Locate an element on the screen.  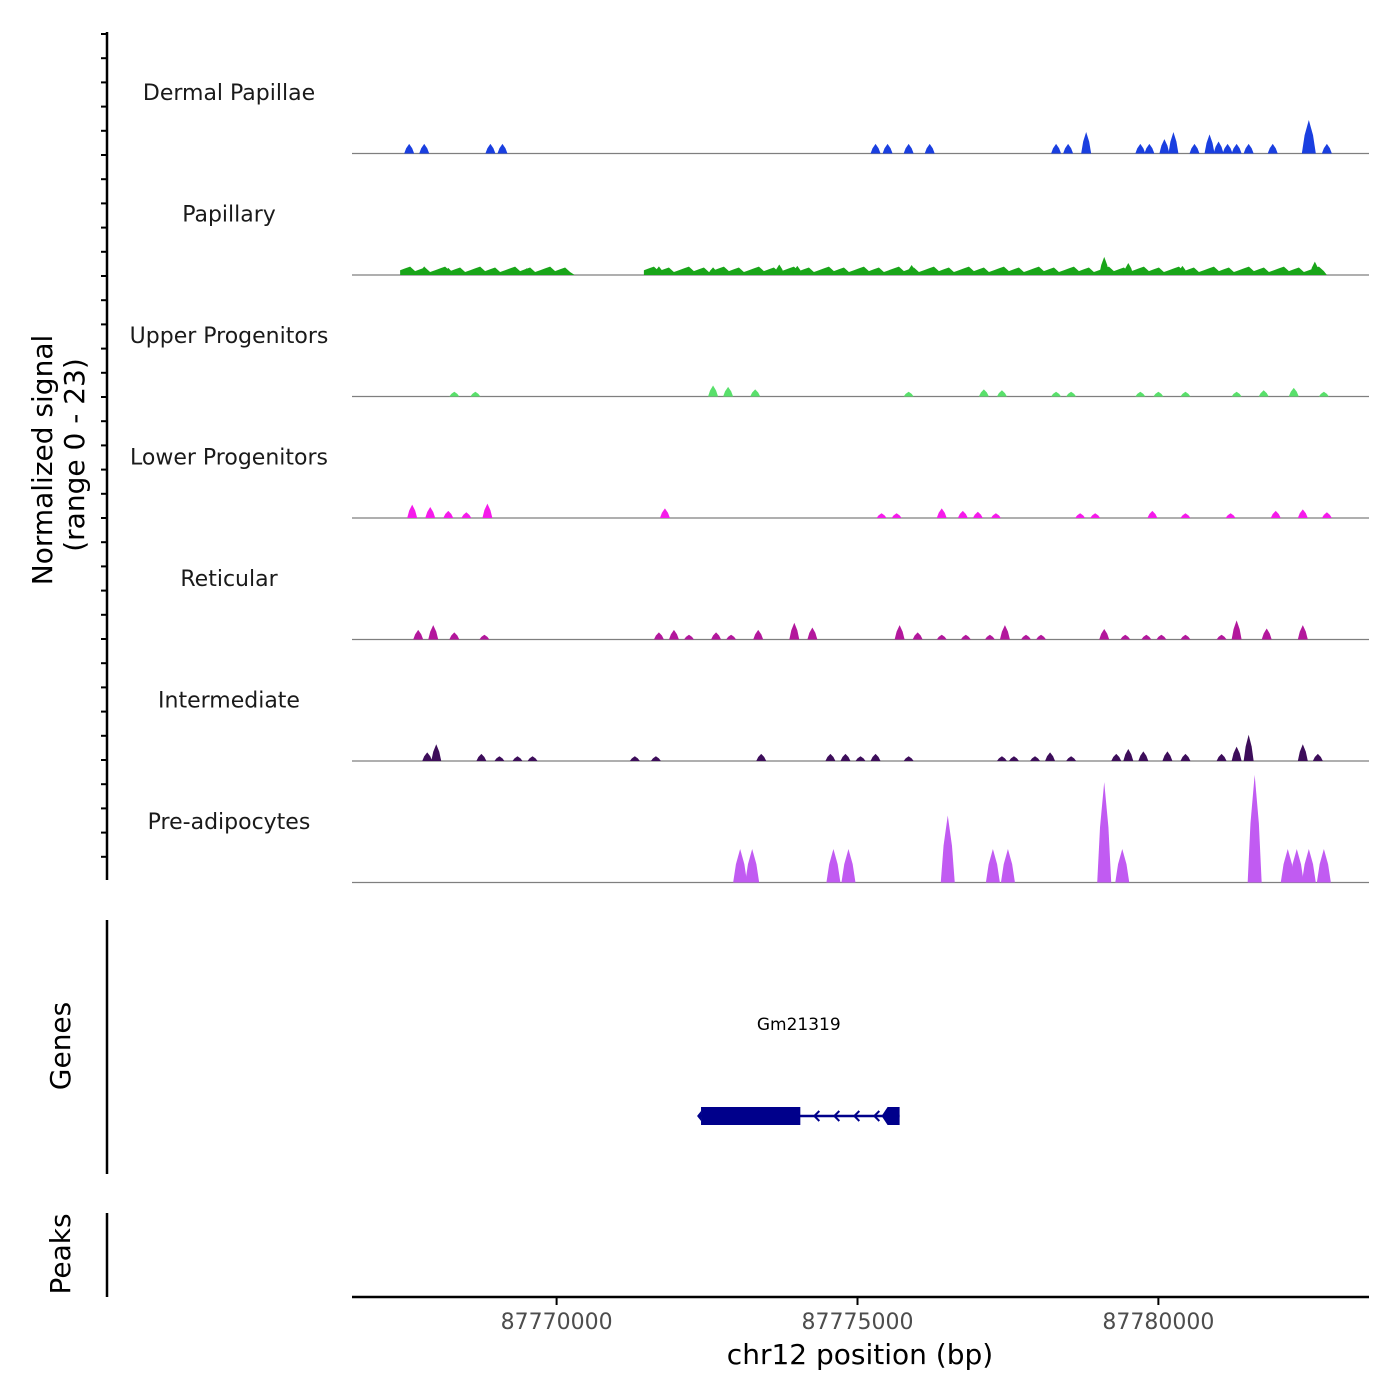
track-label: Reticular is located at coordinates (229, 579).